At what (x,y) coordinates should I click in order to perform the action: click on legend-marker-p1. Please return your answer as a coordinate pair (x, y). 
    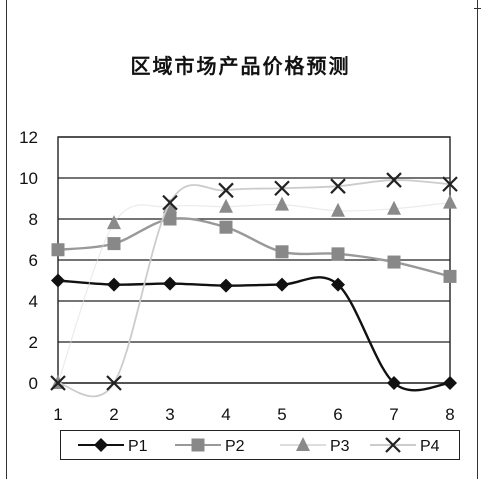
    Looking at the image, I should click on (101, 445).